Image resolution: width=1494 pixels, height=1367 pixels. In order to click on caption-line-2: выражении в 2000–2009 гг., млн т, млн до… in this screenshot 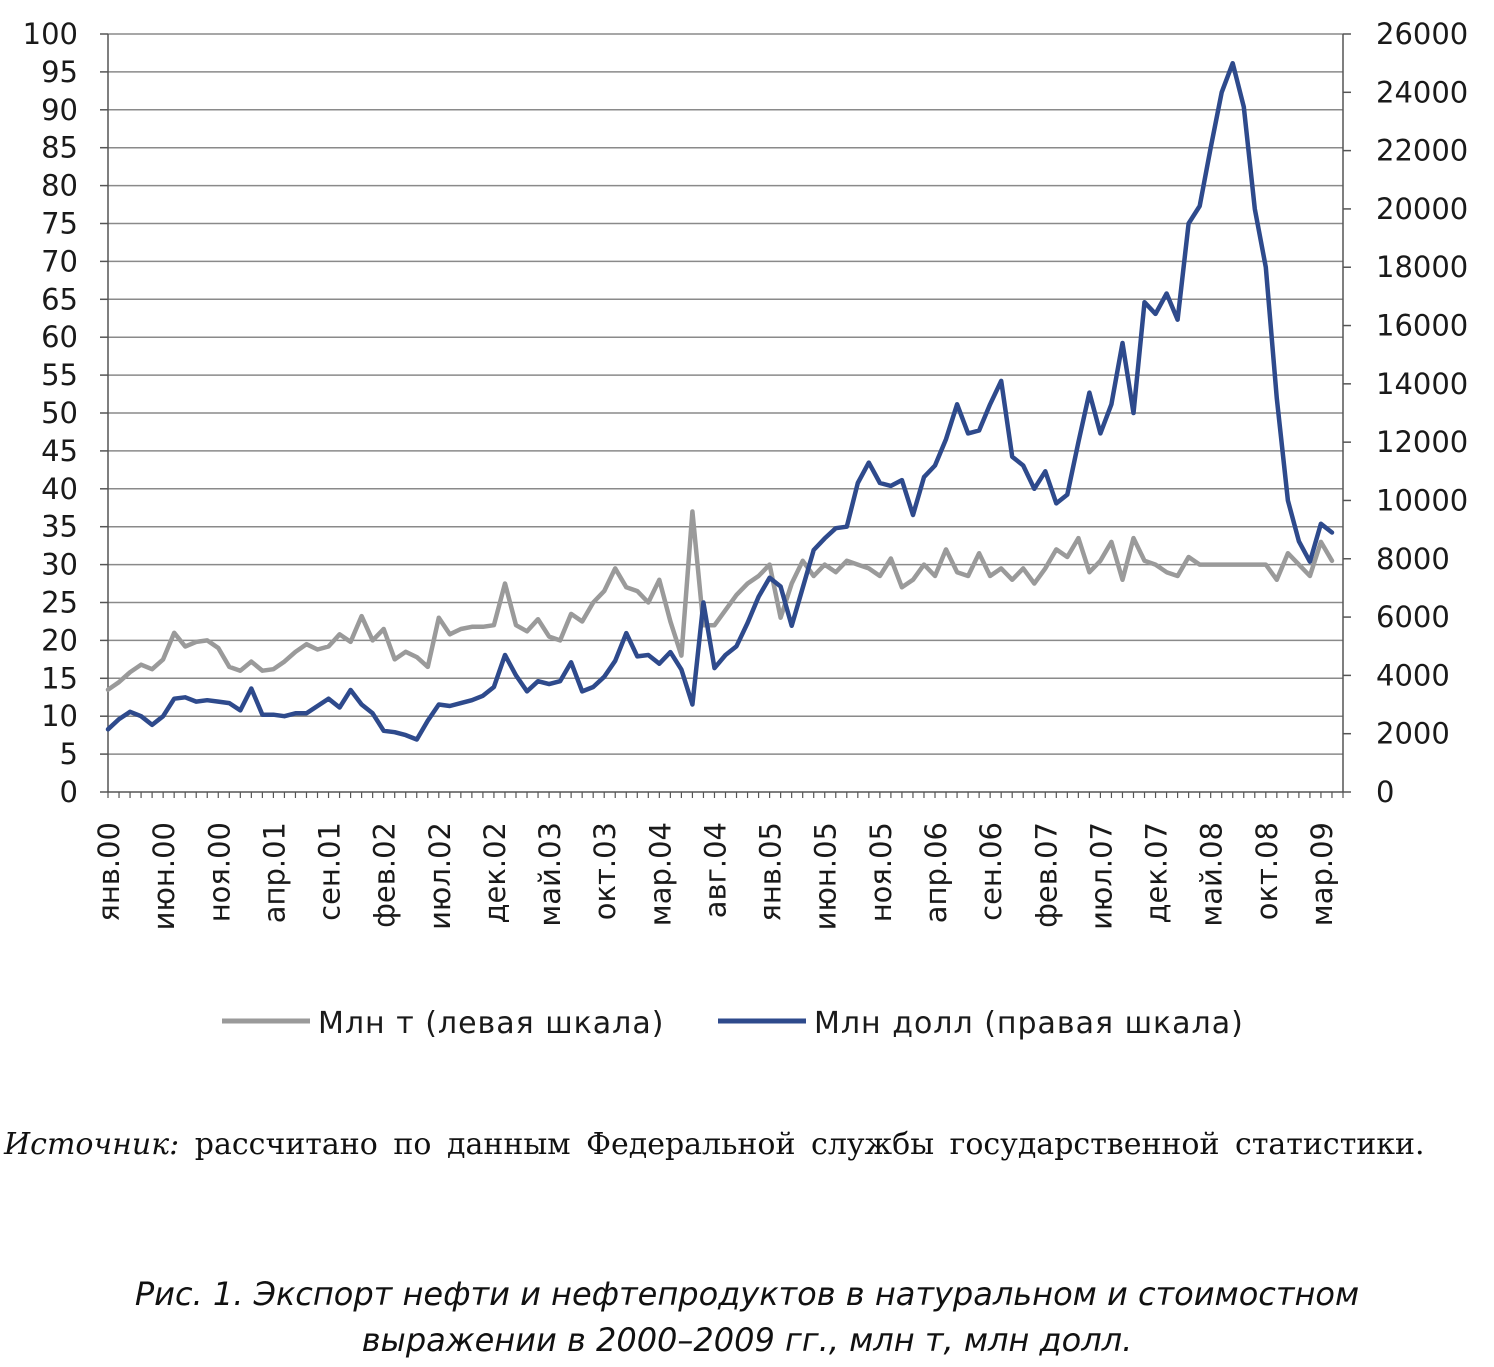, I will do `click(747, 1340)`.